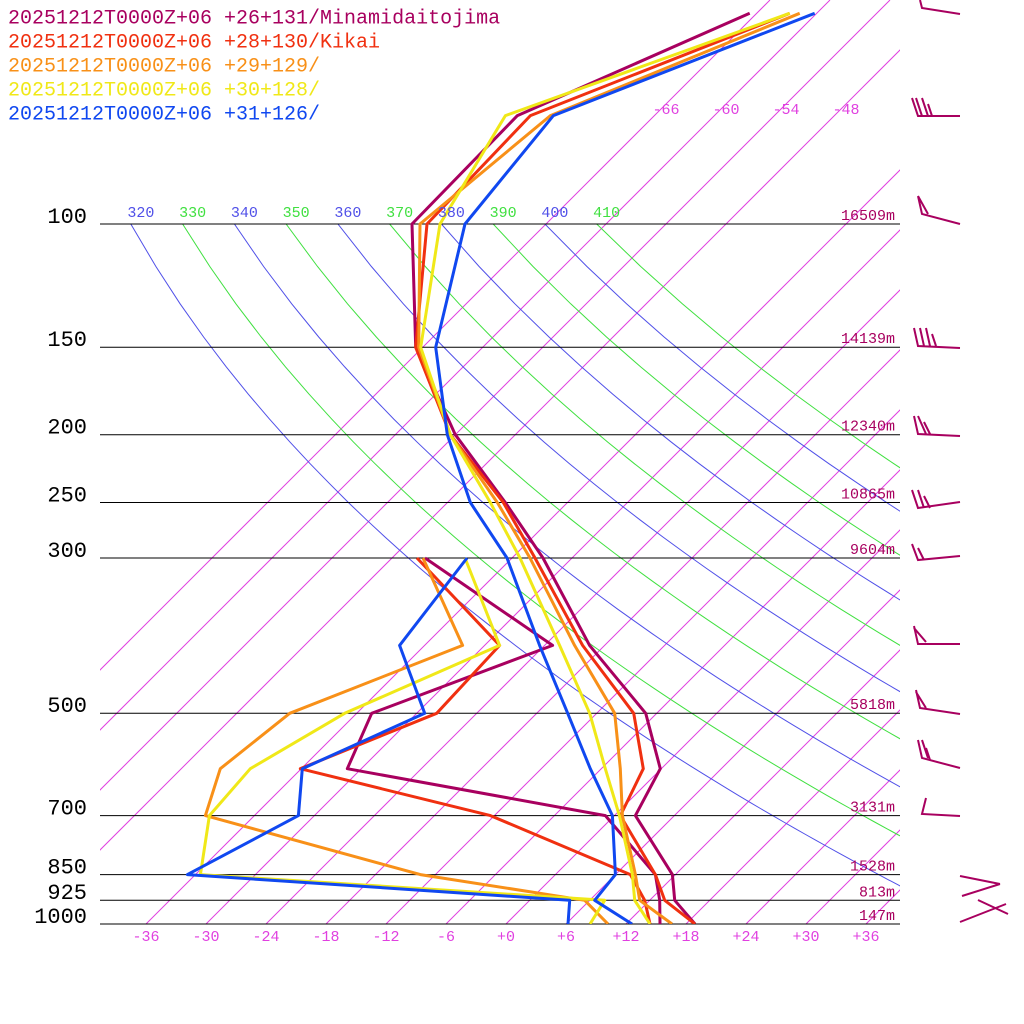 This screenshot has height=1024, width=1024. Describe the element at coordinates (67, 706) in the screenshot. I see `y-tick-label: 500` at that location.